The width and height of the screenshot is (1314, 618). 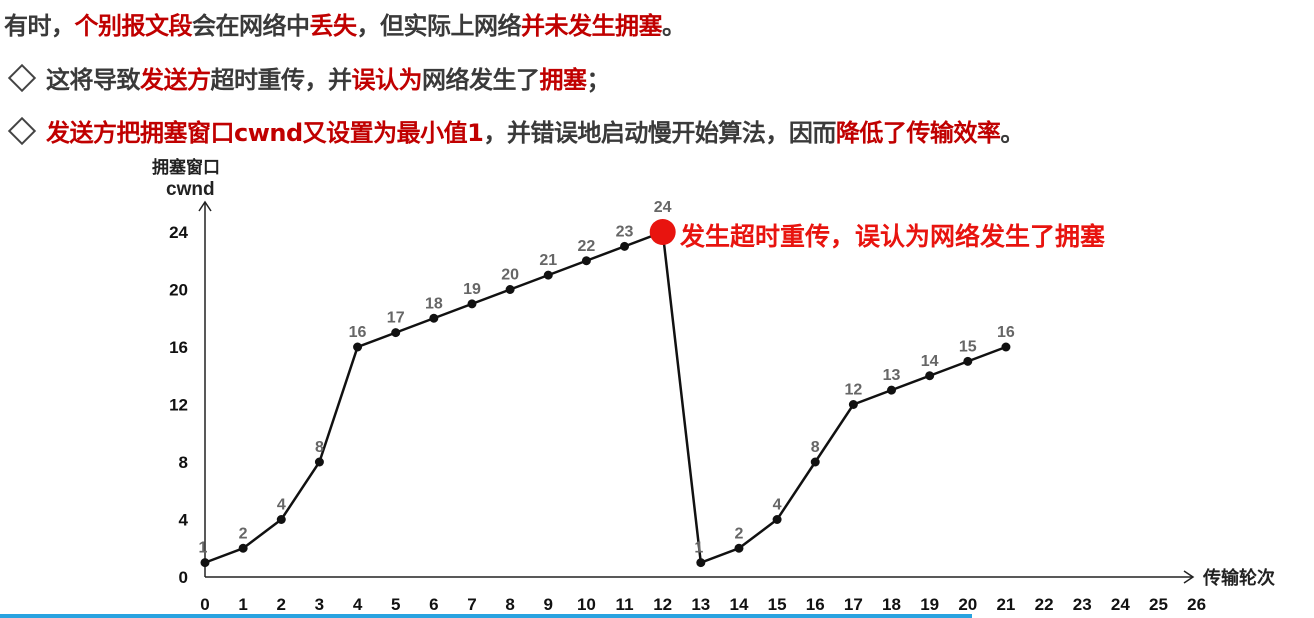 What do you see at coordinates (659, 133) in the screenshot?
I see `body-text: ，并错误地启动慢开始算法，因而` at bounding box center [659, 133].